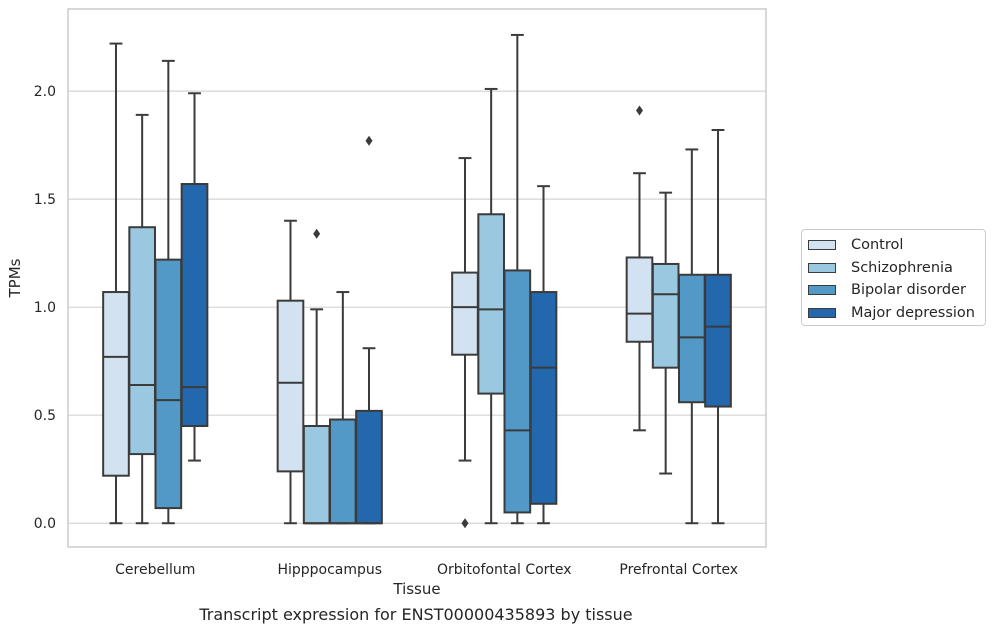 The image size is (997, 634). What do you see at coordinates (45, 200) in the screenshot?
I see `y-tick-label: 1.5` at bounding box center [45, 200].